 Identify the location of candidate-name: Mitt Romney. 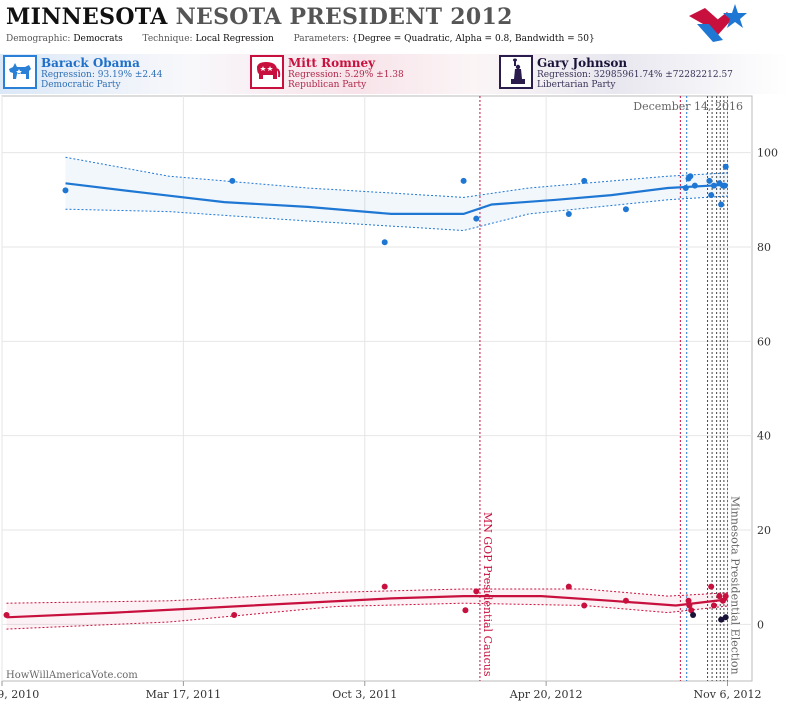
(332, 63).